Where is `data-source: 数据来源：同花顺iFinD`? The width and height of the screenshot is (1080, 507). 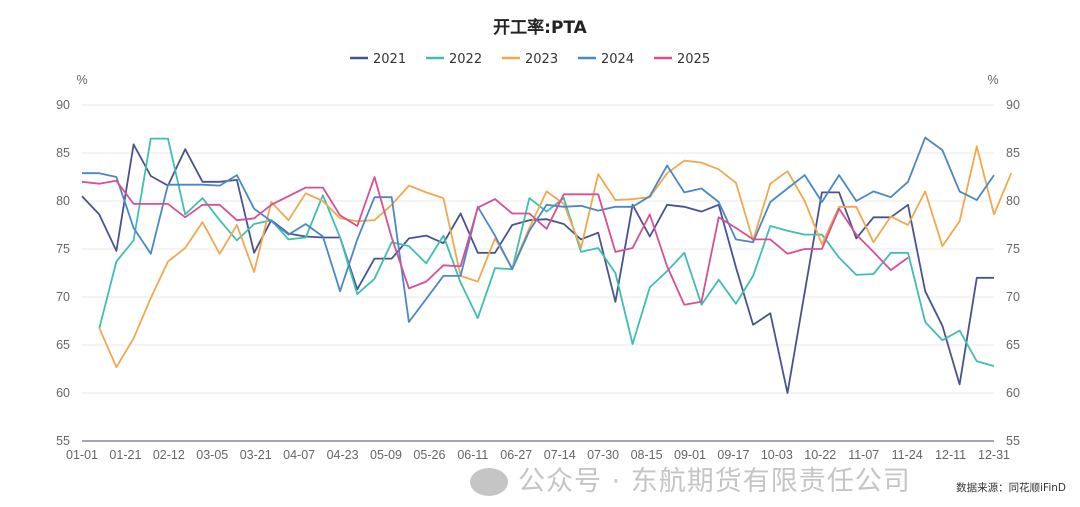
data-source: 数据来源：同花顺iFinD is located at coordinates (1011, 488).